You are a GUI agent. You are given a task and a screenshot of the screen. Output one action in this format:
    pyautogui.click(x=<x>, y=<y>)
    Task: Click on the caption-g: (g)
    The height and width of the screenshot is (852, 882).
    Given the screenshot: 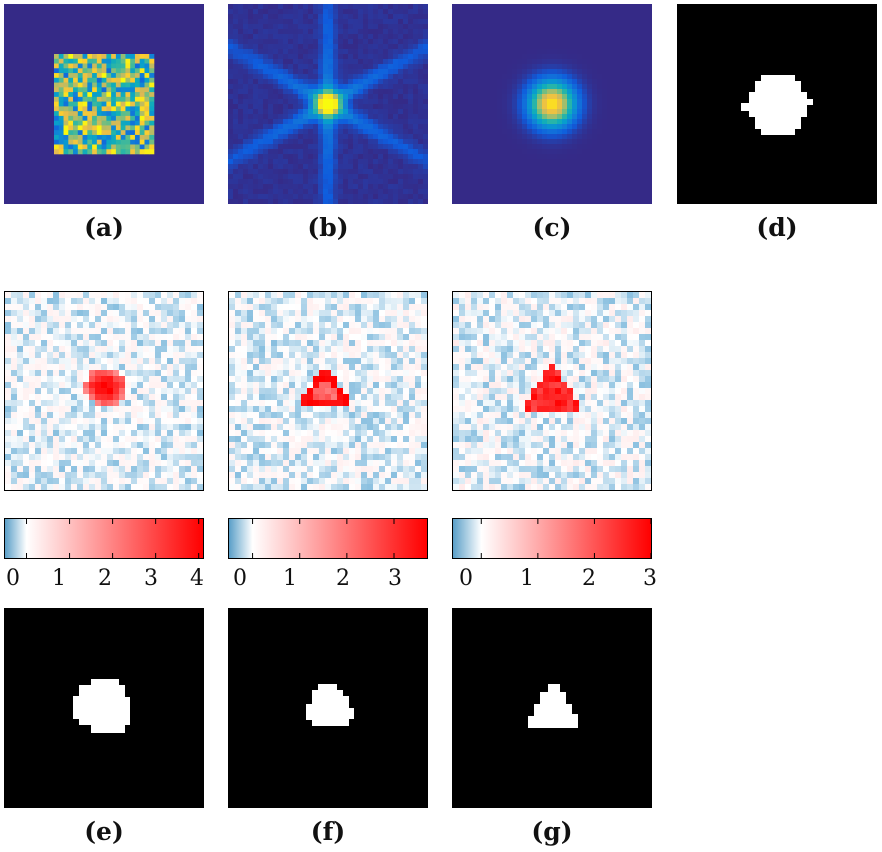 What is the action you would take?
    pyautogui.click(x=552, y=831)
    